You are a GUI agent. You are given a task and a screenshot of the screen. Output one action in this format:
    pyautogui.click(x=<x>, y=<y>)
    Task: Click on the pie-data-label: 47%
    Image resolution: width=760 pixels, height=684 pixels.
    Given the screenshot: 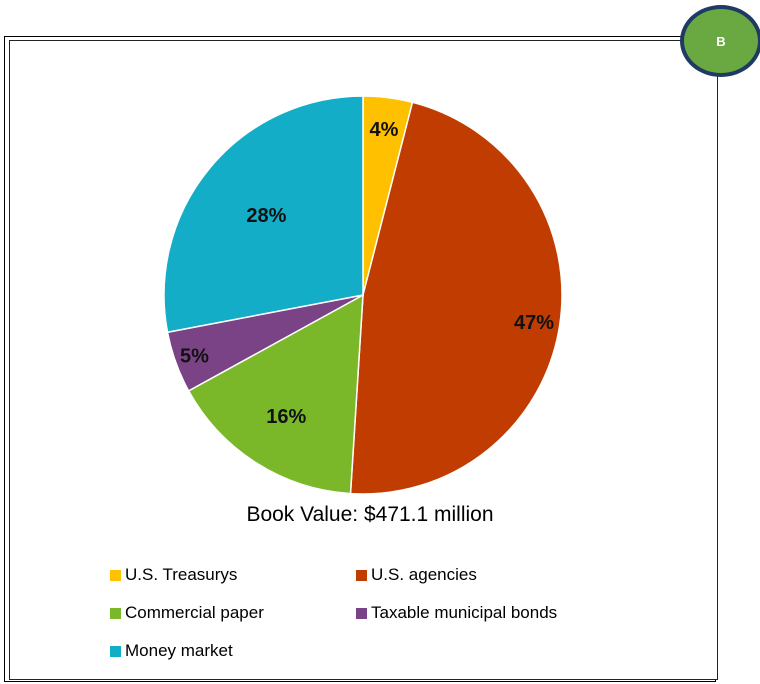 What is the action you would take?
    pyautogui.click(x=534, y=323)
    